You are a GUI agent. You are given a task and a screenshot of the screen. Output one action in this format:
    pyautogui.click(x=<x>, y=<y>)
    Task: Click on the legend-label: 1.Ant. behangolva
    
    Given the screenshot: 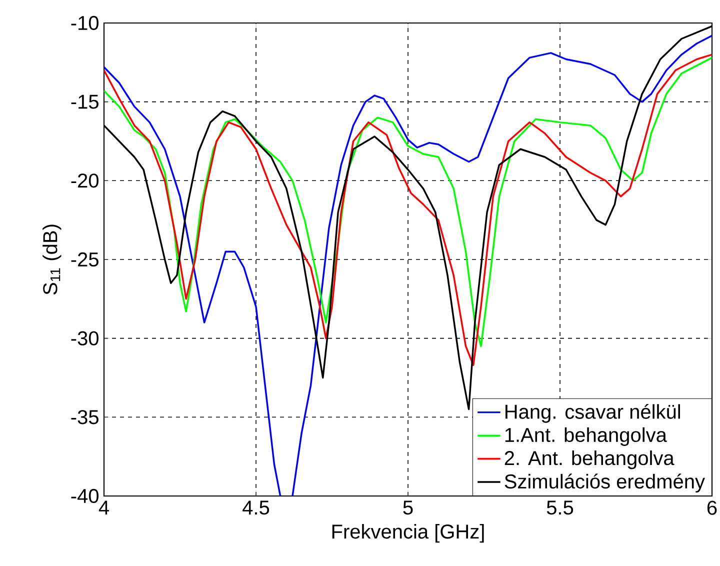 What is the action you would take?
    pyautogui.click(x=586, y=436)
    